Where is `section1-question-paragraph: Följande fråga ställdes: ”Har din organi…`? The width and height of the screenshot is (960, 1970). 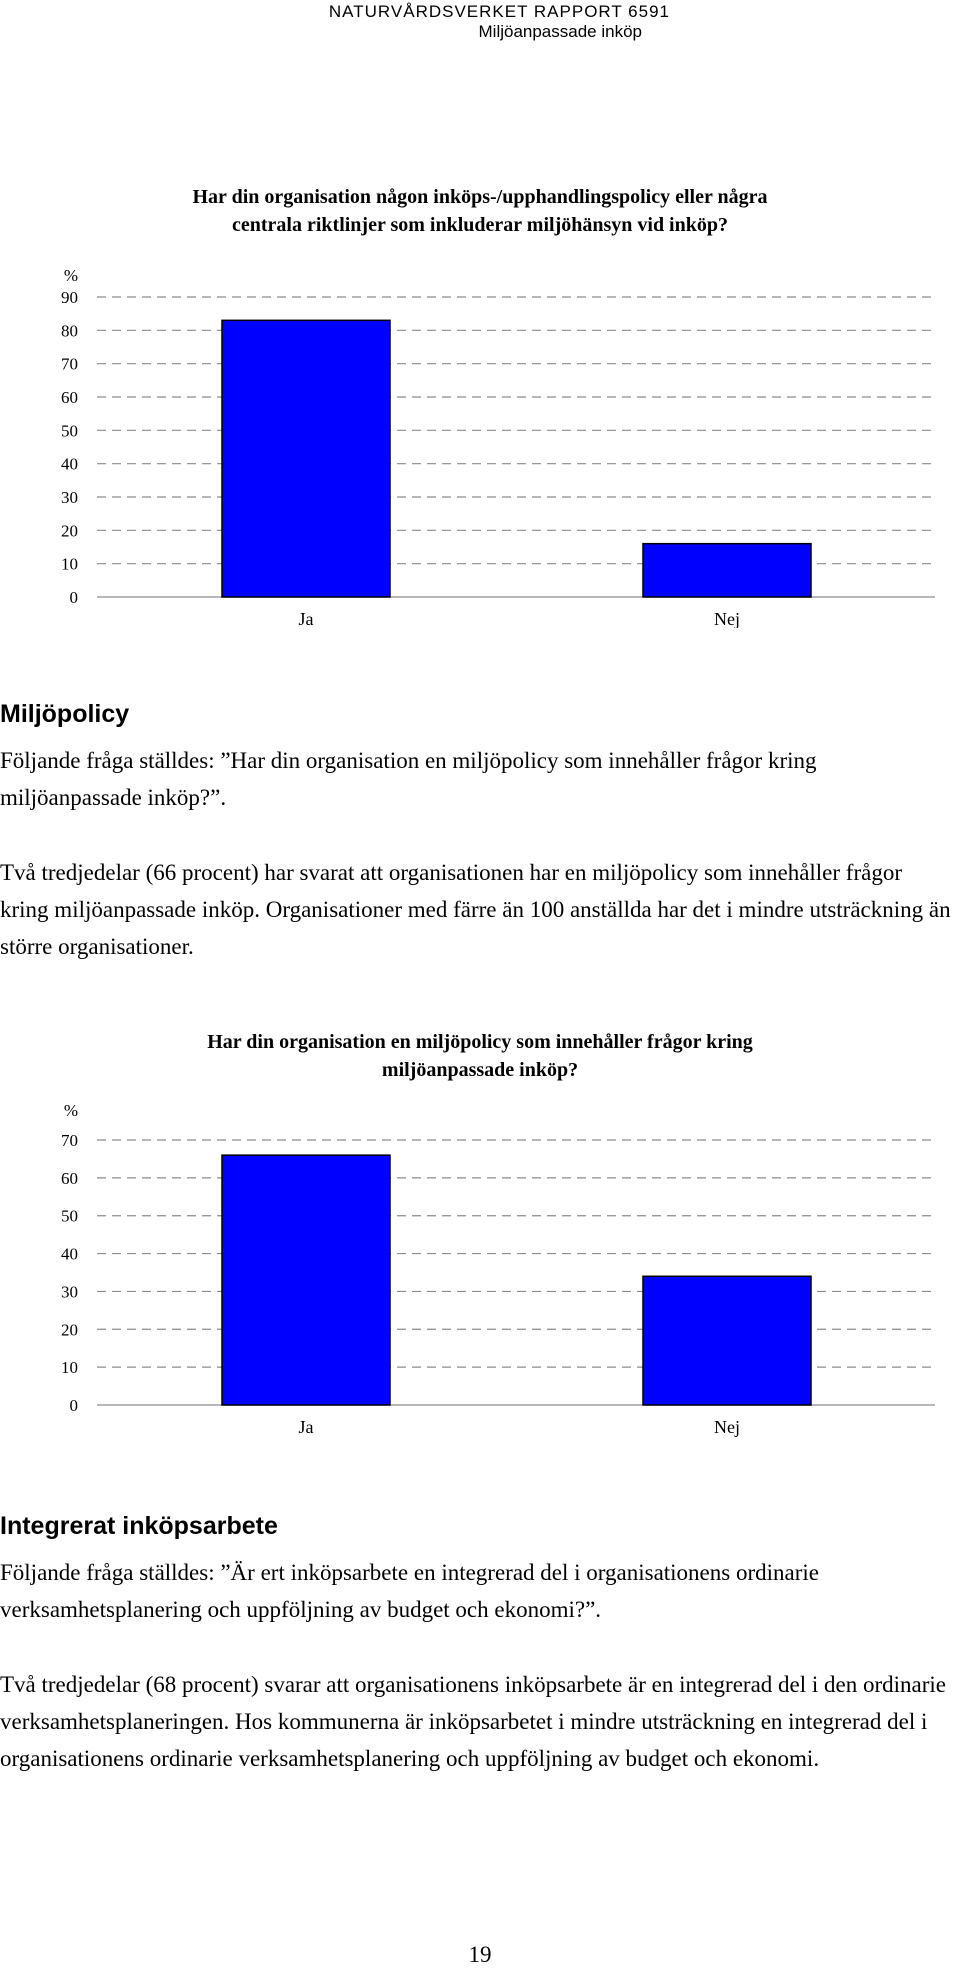
section1-question-paragraph: Följande fråga ställdes: ”Har din organi… is located at coordinates (408, 779).